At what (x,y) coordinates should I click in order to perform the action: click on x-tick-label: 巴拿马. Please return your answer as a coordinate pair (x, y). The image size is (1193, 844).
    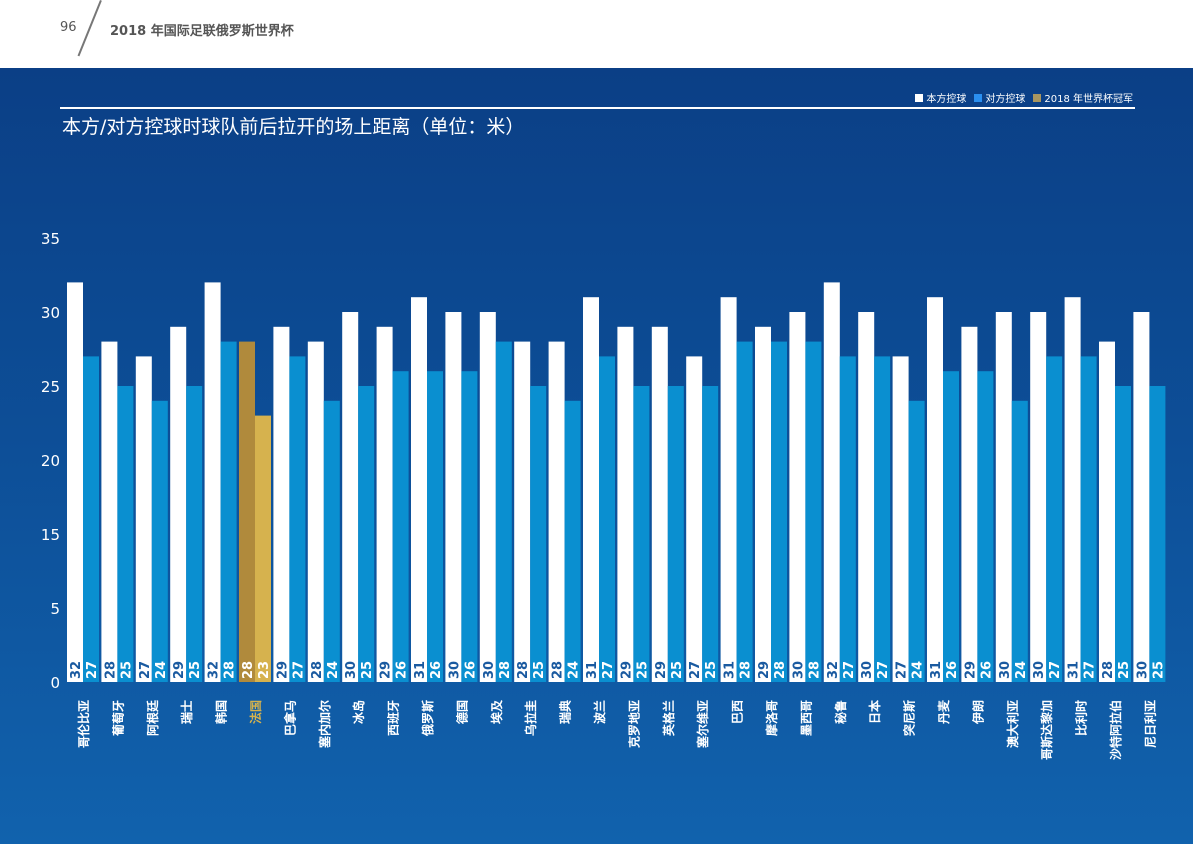
    Looking at the image, I should click on (289, 718).